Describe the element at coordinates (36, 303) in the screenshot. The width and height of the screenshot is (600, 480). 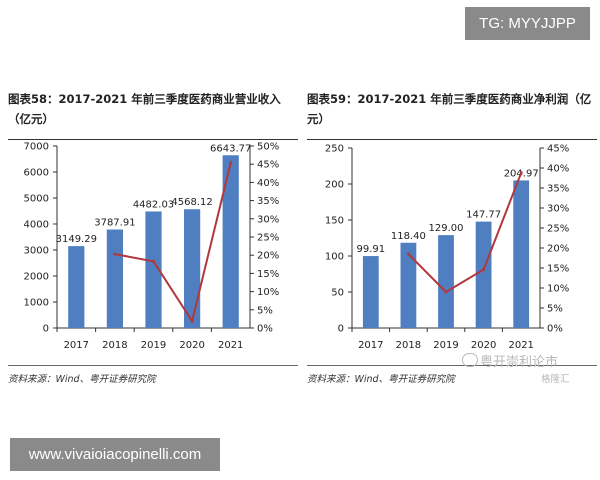
I see `y-tick-label-left: 1000` at that location.